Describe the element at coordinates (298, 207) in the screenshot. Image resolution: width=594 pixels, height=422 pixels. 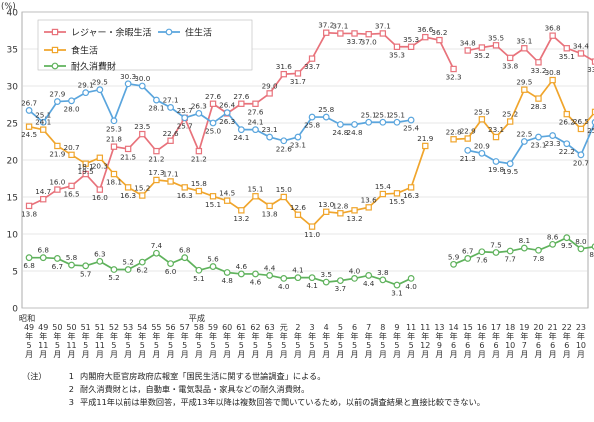
I see `data-label: 12.6` at that location.